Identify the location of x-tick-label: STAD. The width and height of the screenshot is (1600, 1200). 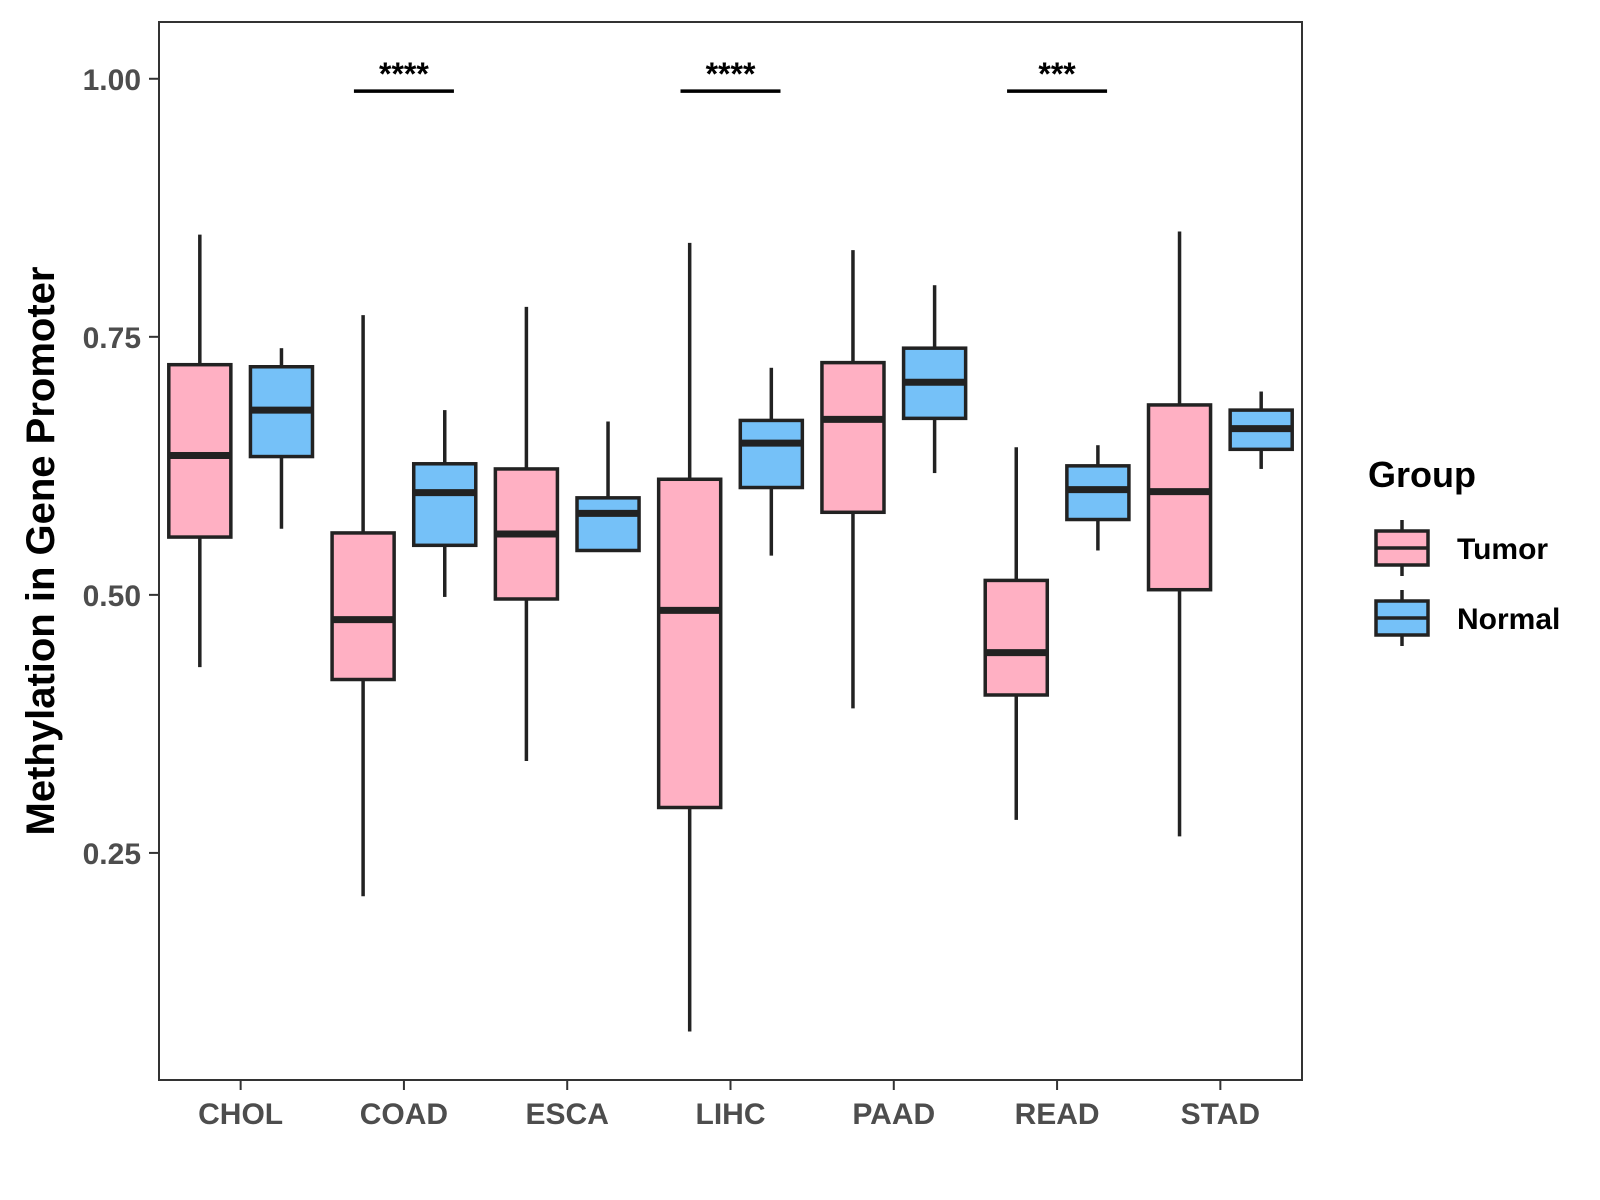
(1220, 1114).